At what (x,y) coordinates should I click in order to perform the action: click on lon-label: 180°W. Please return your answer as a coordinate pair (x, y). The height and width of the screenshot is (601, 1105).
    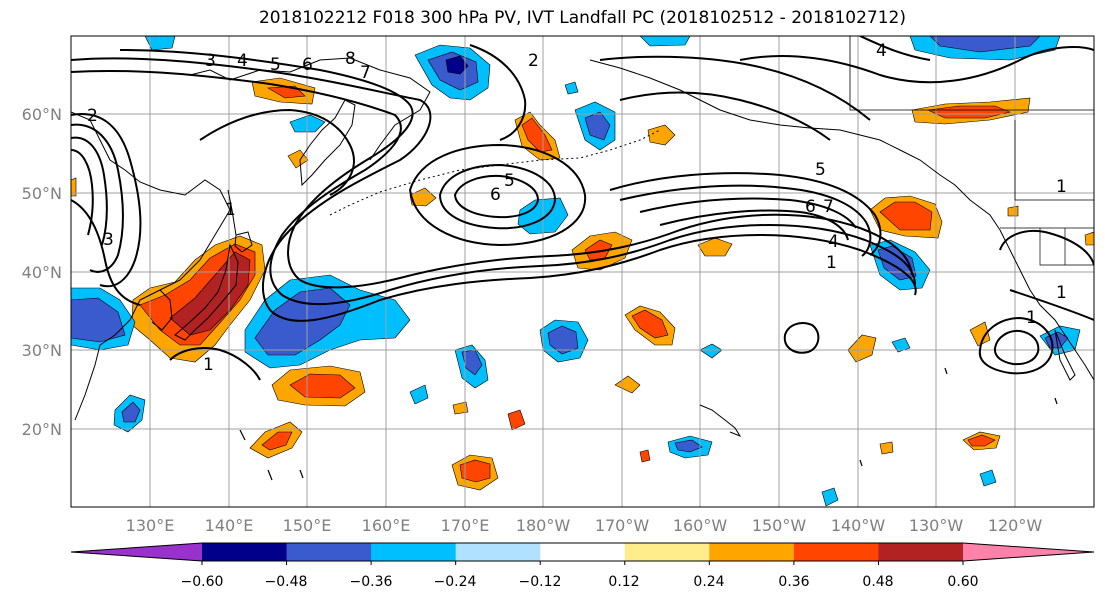
    Looking at the image, I should click on (543, 525).